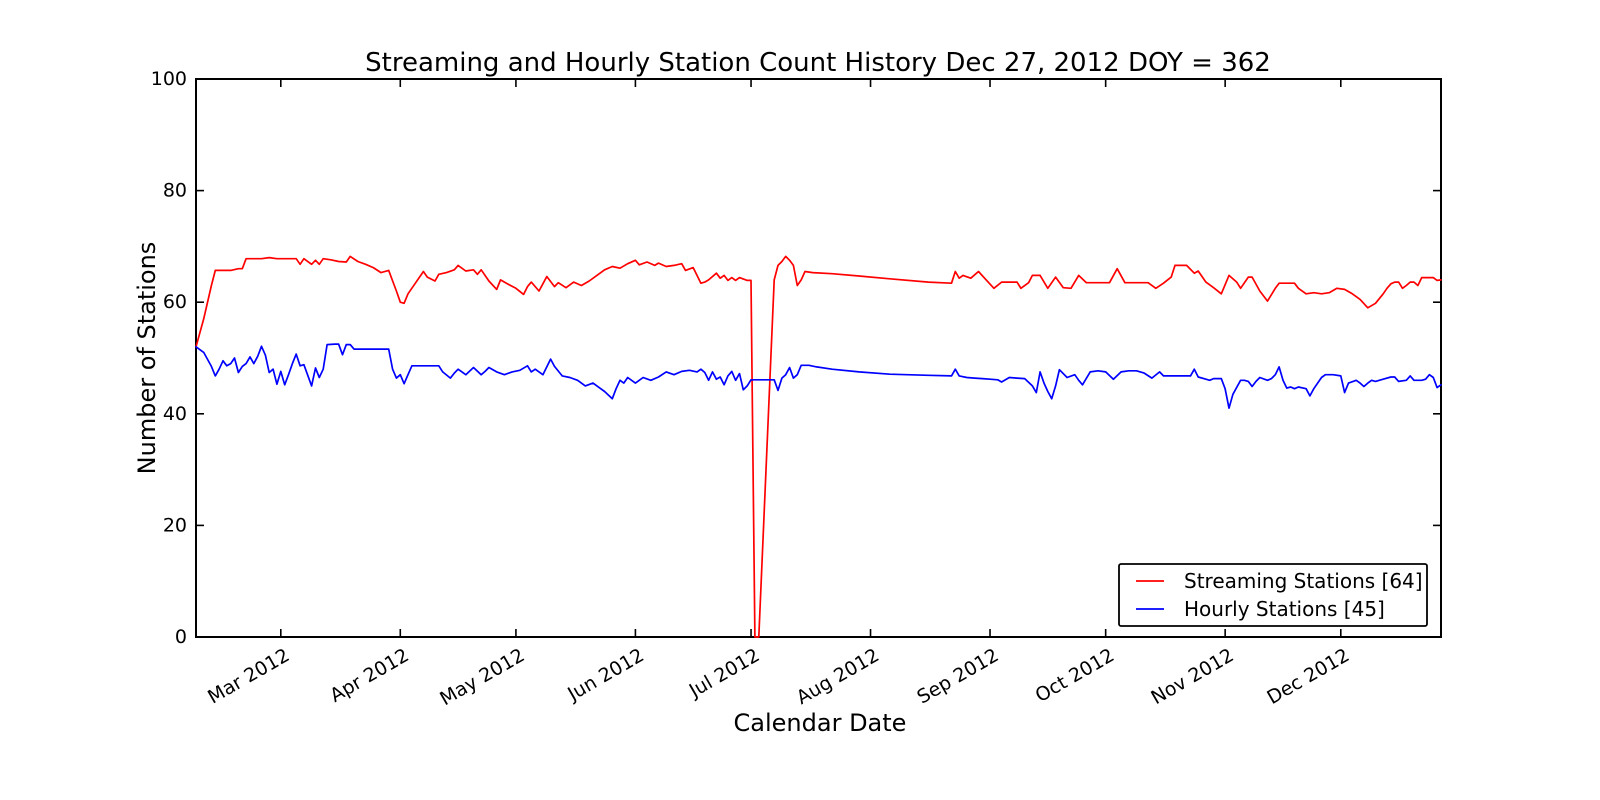  Describe the element at coordinates (1303, 581) in the screenshot. I see `legend-label-streaming: Streaming Stations [64]` at that location.